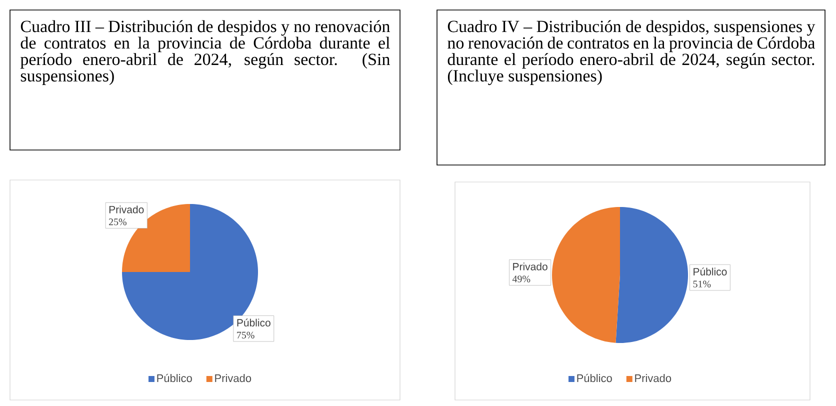 The height and width of the screenshot is (406, 836). What do you see at coordinates (205, 53) in the screenshot?
I see `chart-title: Cuadro III – Distribución de despidos y no renovación de contratos en la provincia de Córdoba durante el período enero-abril de 2024, según sector. (Sin suspensiones)` at bounding box center [205, 53].